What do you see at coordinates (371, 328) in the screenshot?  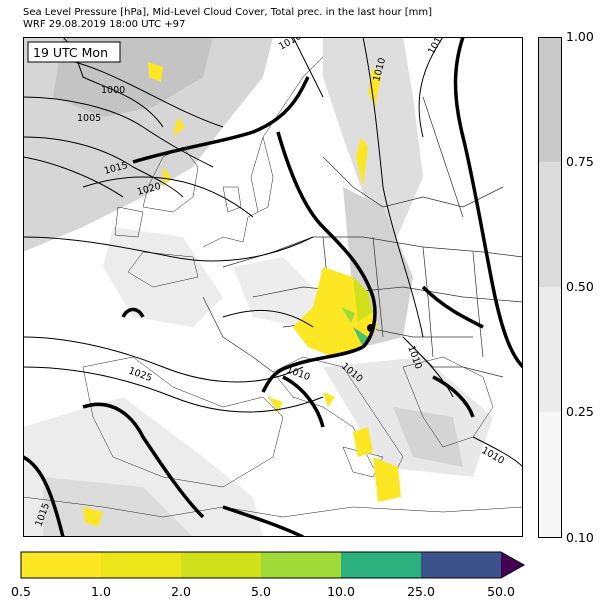 I see `low-pressure-marker` at bounding box center [371, 328].